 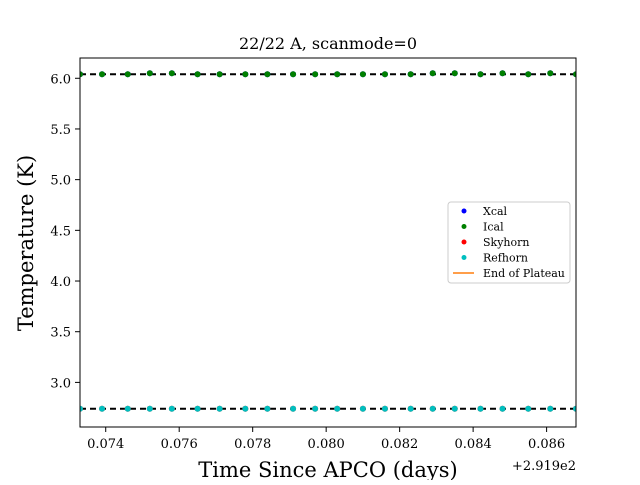 What do you see at coordinates (179, 444) in the screenshot?
I see `x-tick-label: 0.076` at bounding box center [179, 444].